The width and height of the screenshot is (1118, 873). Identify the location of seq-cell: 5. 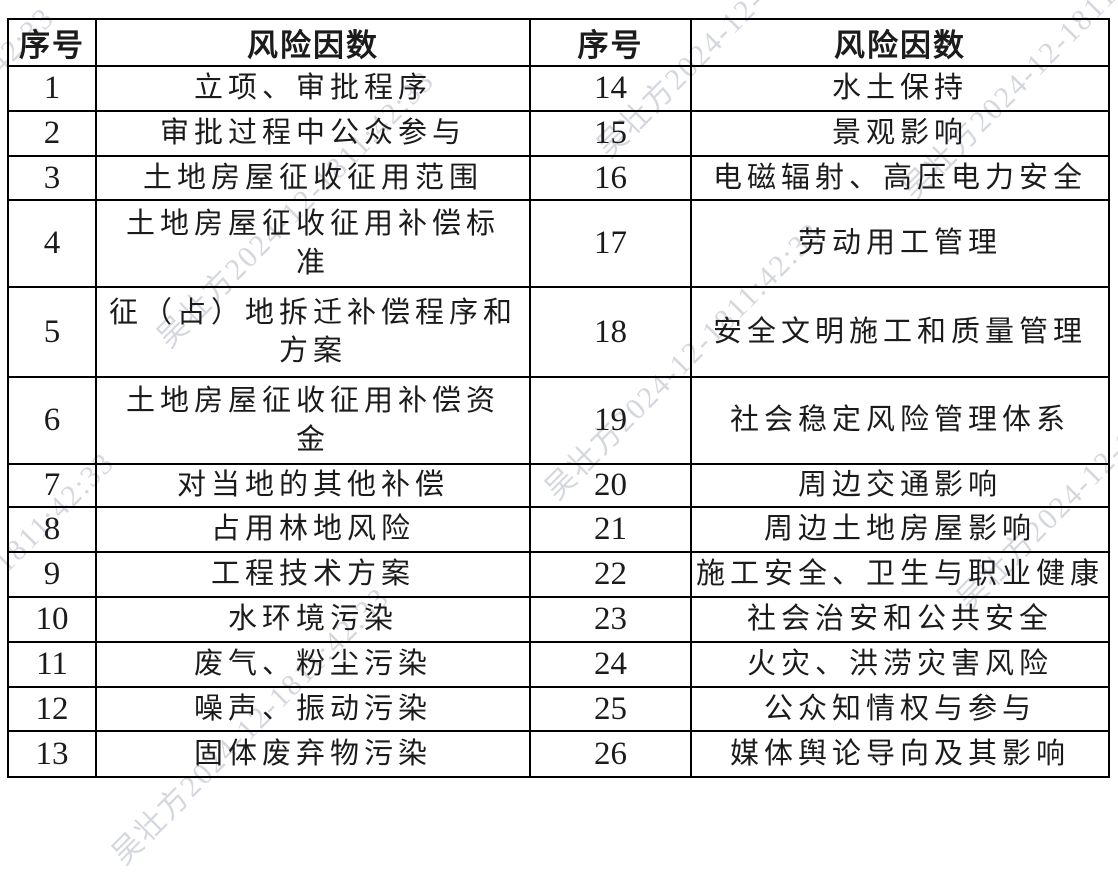
(52, 332).